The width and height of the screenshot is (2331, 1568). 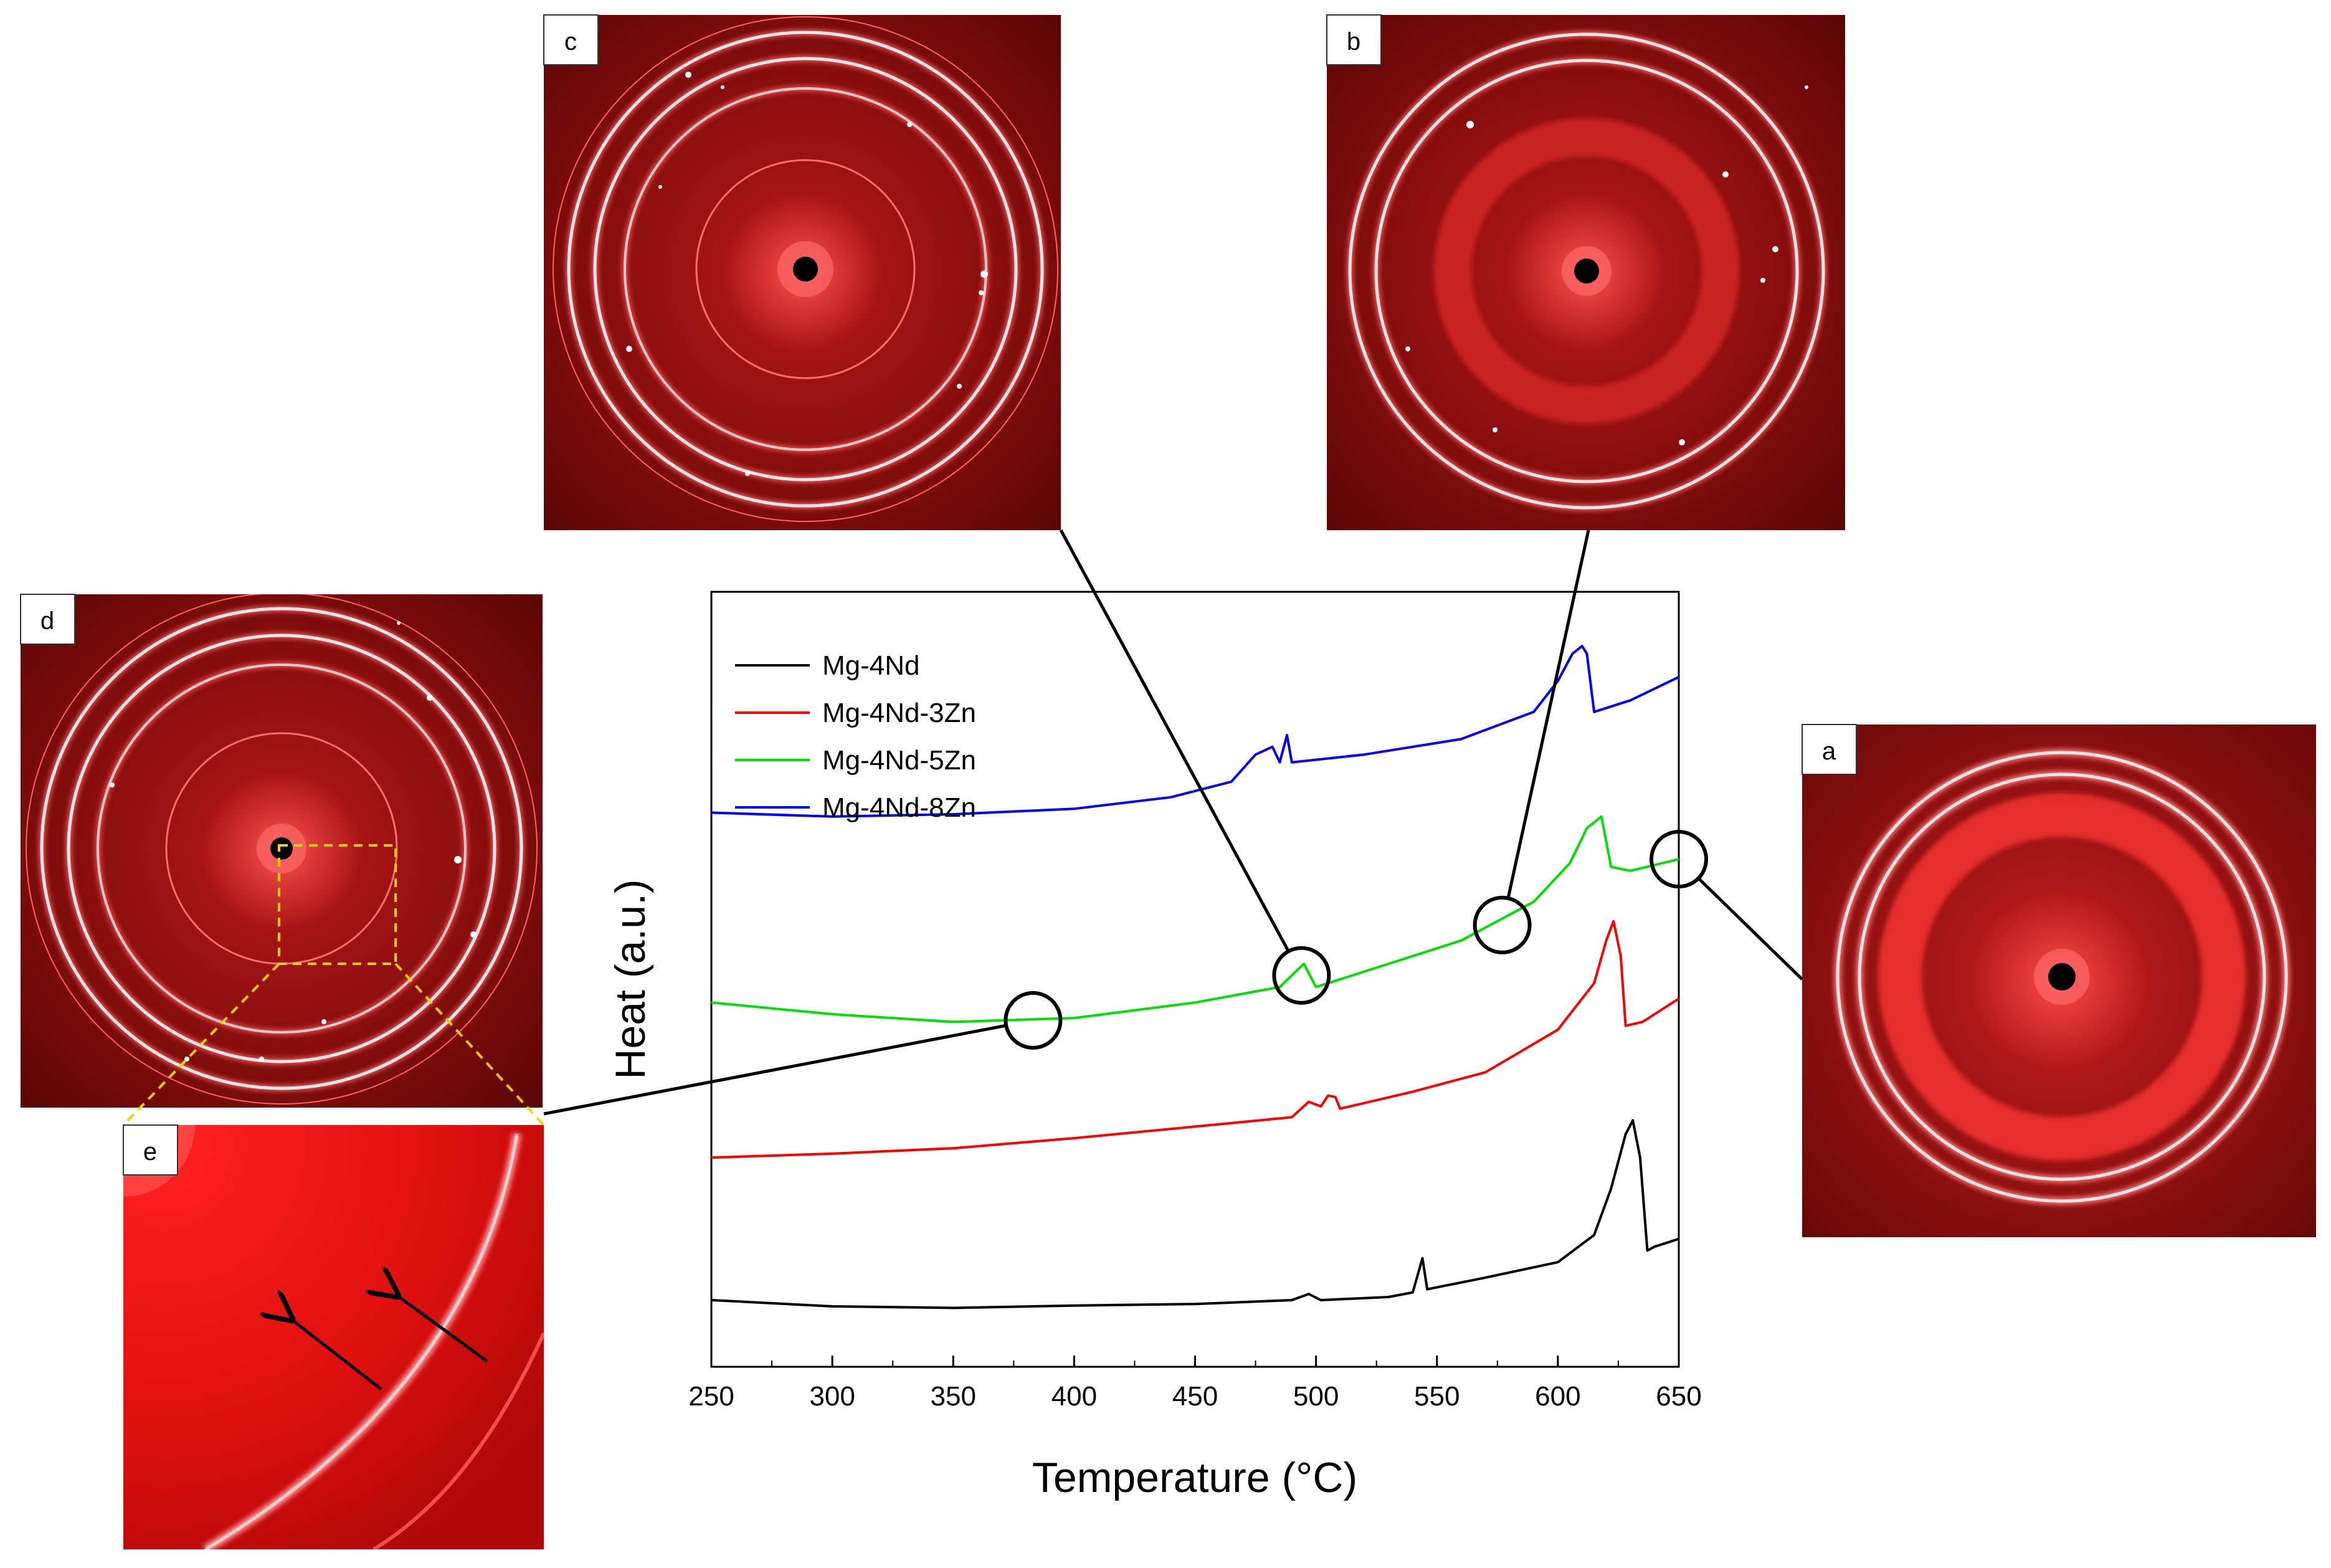 What do you see at coordinates (1437, 1396) in the screenshot?
I see `x-tick-label-550: 550` at bounding box center [1437, 1396].